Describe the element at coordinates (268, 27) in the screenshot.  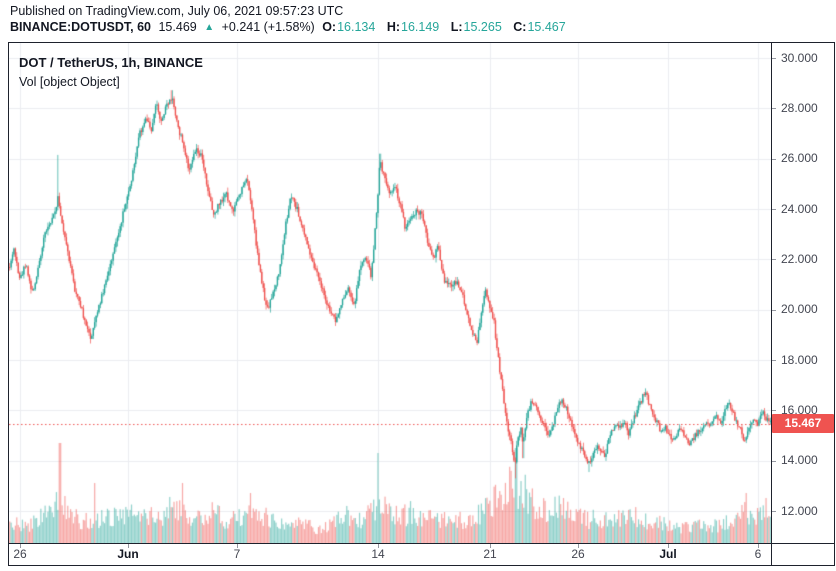
I see `price-change: +0.241 (+1.58%)` at that location.